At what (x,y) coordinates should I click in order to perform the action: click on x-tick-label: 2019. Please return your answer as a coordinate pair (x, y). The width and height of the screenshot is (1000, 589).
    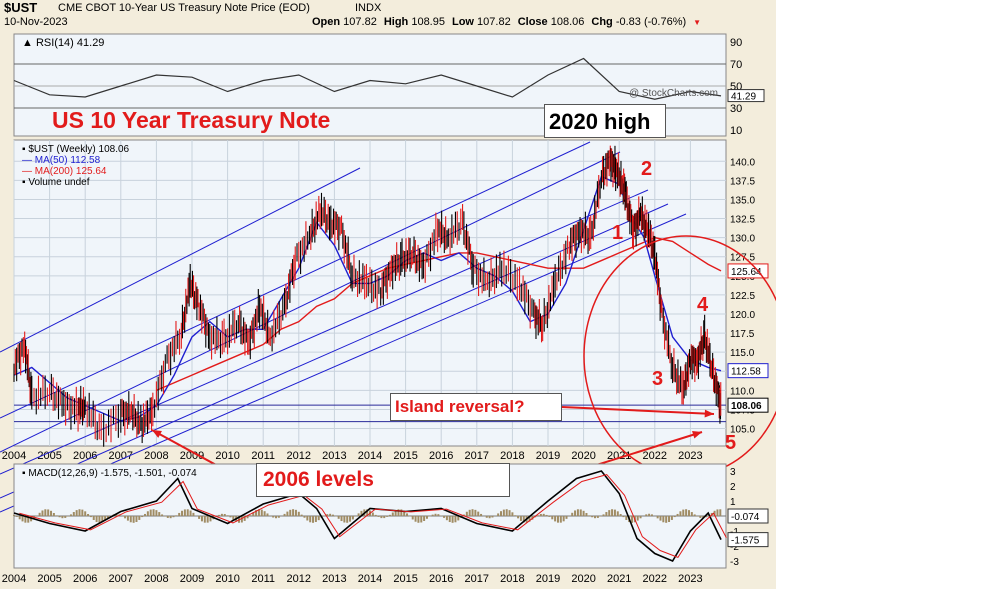
    Looking at the image, I should click on (548, 456).